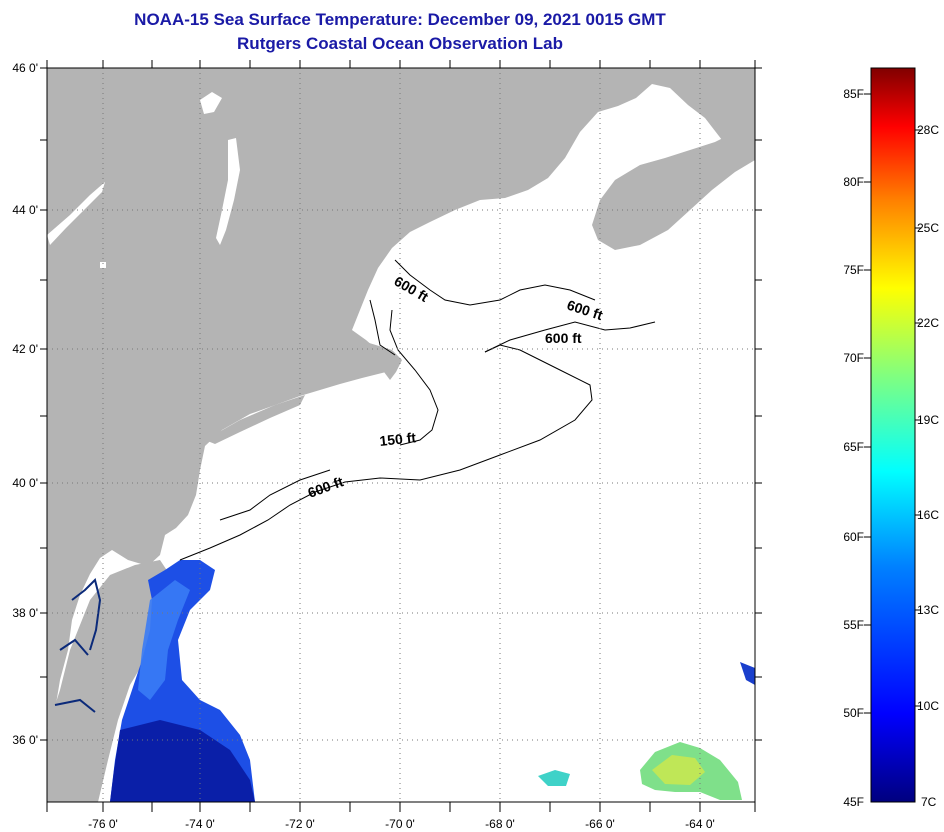  I want to click on colorbar, so click(893, 435).